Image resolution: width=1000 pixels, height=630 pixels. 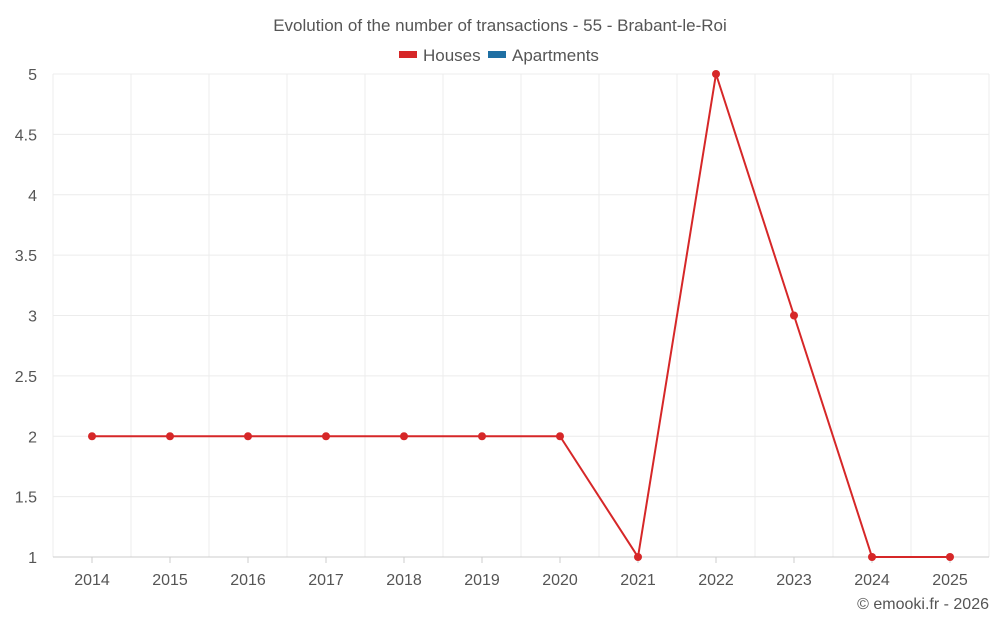 I want to click on legend-label-houses: Houses, so click(x=452, y=55).